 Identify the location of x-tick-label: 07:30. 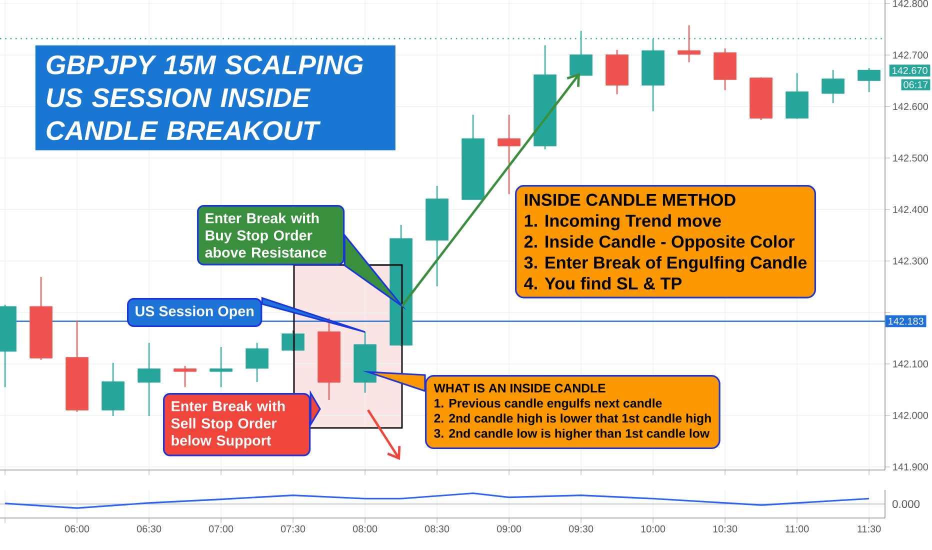
(293, 528).